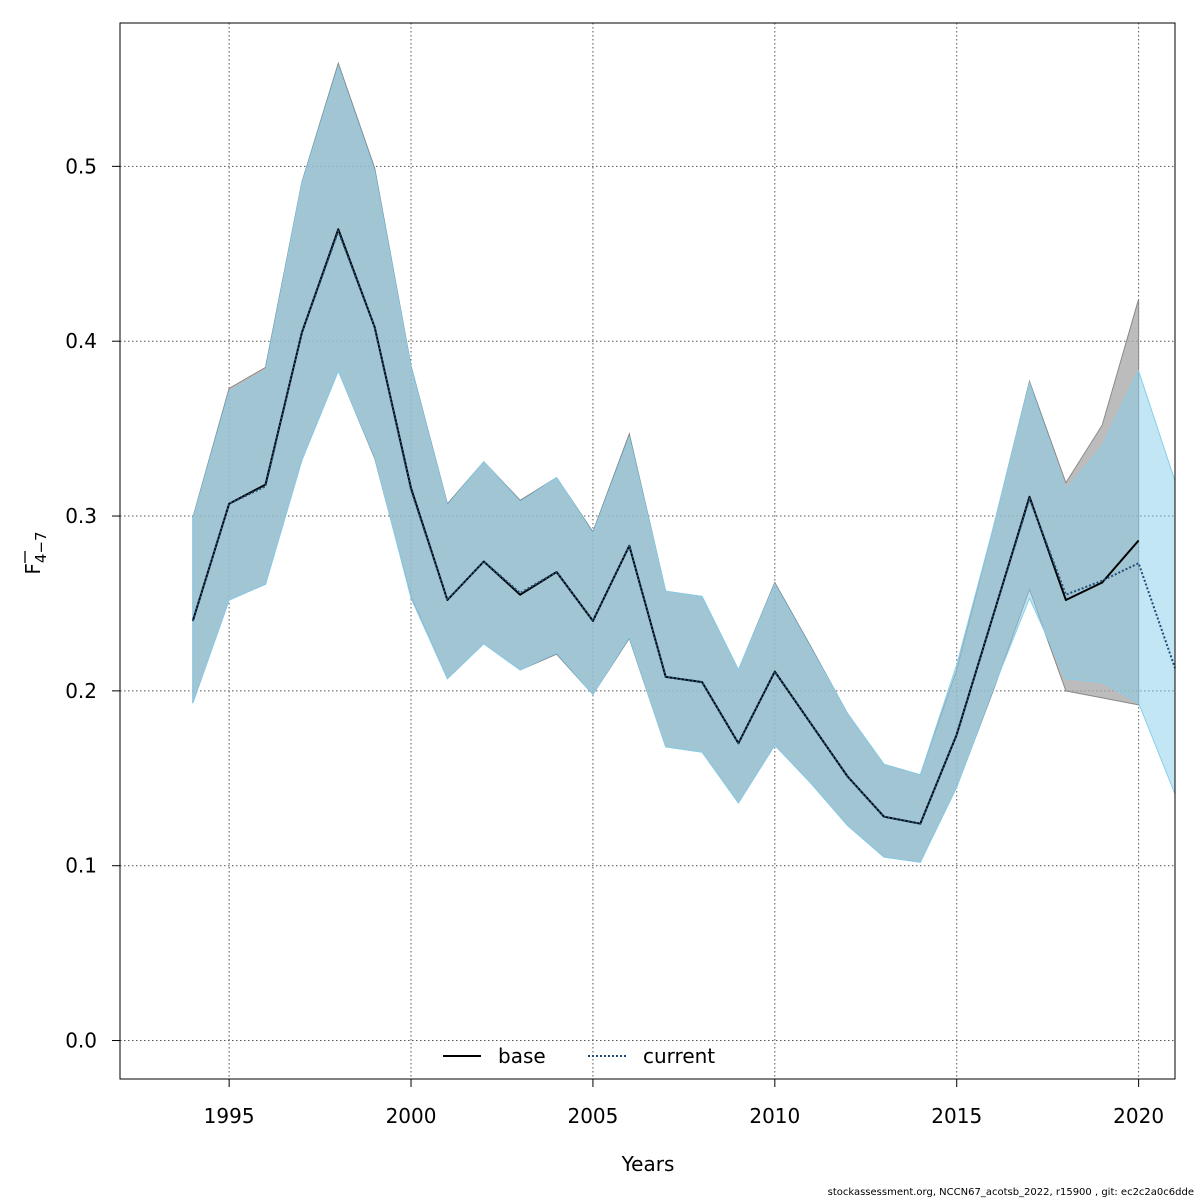 This screenshot has width=1200, height=1200. Describe the element at coordinates (956, 1116) in the screenshot. I see `x-tick-label: 2015` at that location.